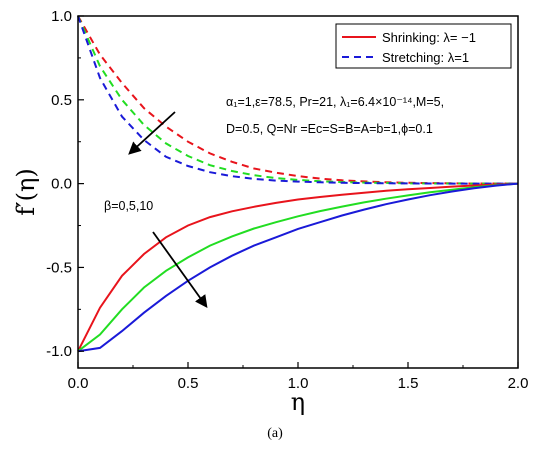 This screenshot has width=550, height=454. I want to click on legend-label-stretching: Stretching: λ=1, so click(425, 57).